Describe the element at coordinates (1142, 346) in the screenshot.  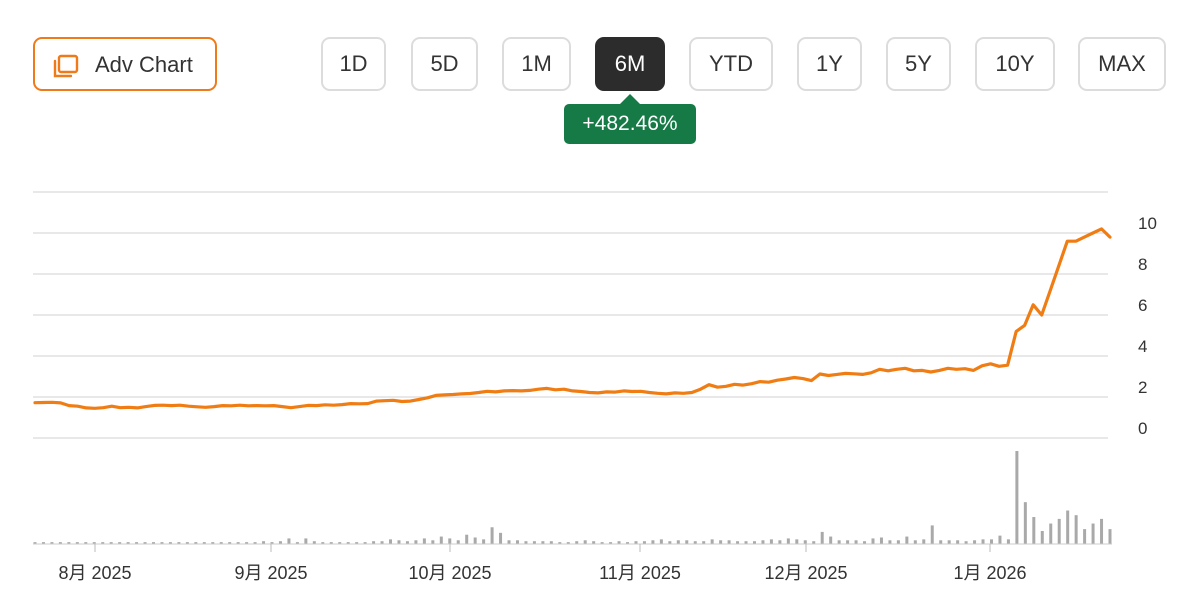
I see `y-tick-label: 4` at that location.